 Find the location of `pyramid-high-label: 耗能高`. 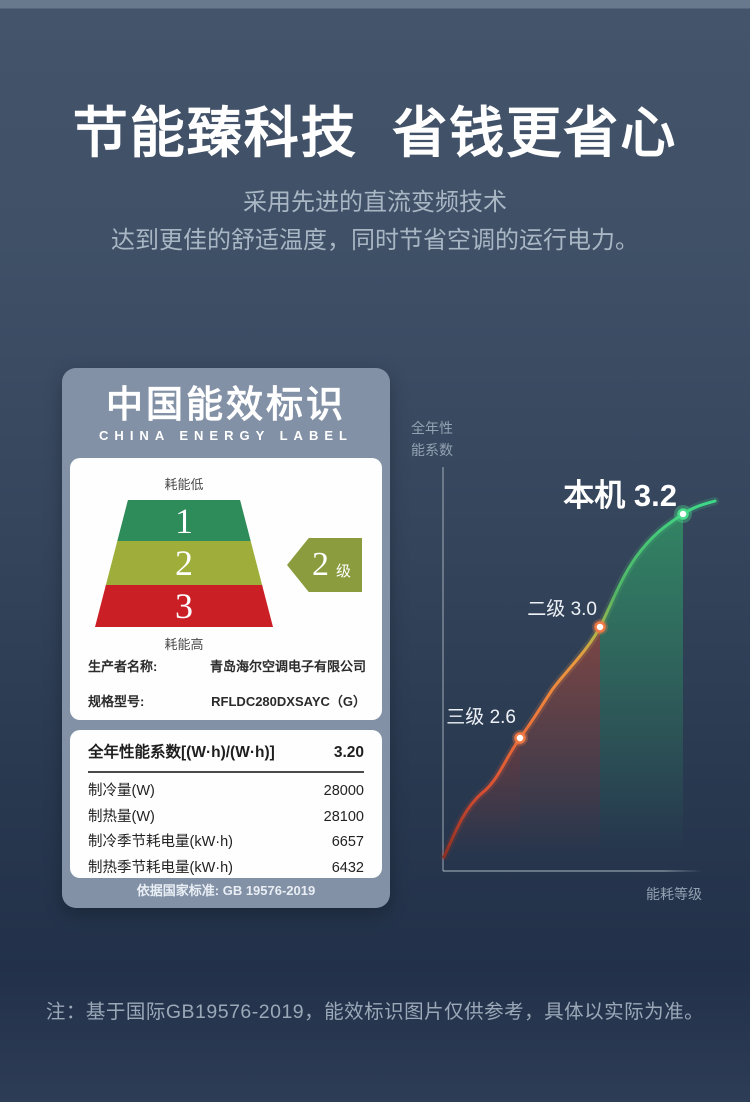

pyramid-high-label: 耗能高 is located at coordinates (184, 644).